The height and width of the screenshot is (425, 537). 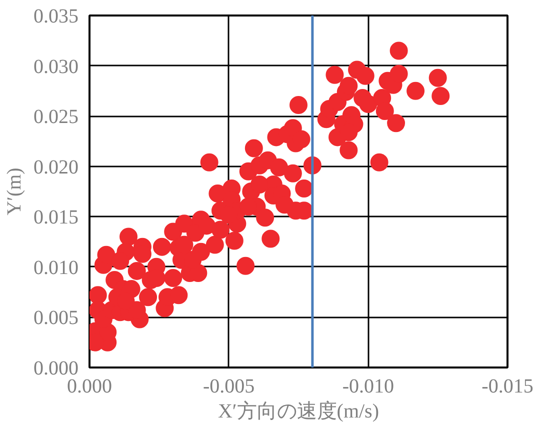 What do you see at coordinates (56, 17) in the screenshot?
I see `y-tick-label: 0.035` at bounding box center [56, 17].